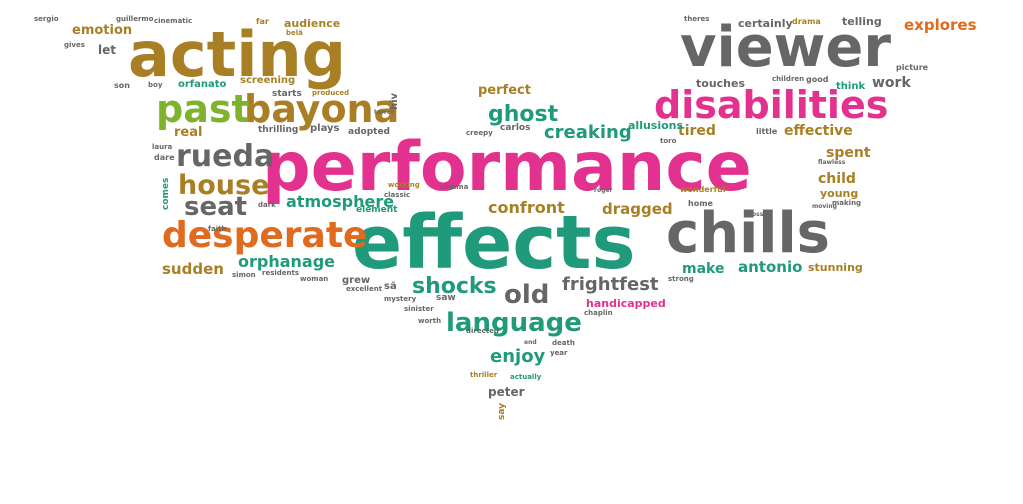  What do you see at coordinates (322, 109) in the screenshot?
I see `word-bayona: bayona` at bounding box center [322, 109].